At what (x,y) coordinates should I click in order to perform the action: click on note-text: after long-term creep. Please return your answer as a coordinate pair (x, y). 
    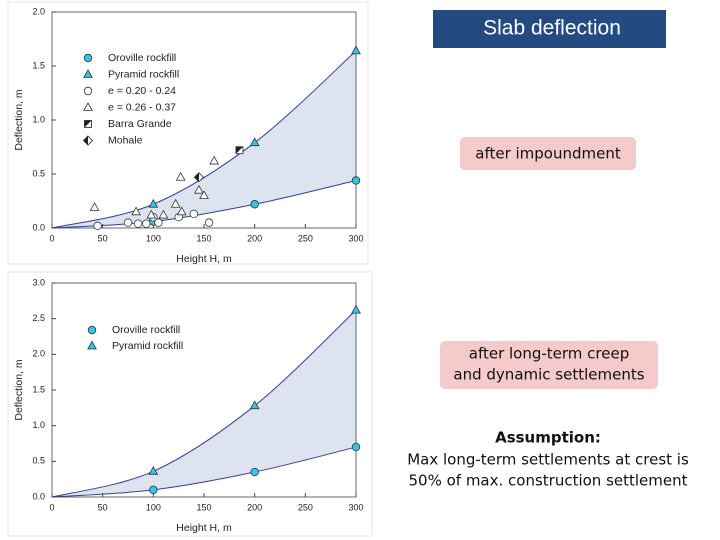
    Looking at the image, I should click on (549, 354).